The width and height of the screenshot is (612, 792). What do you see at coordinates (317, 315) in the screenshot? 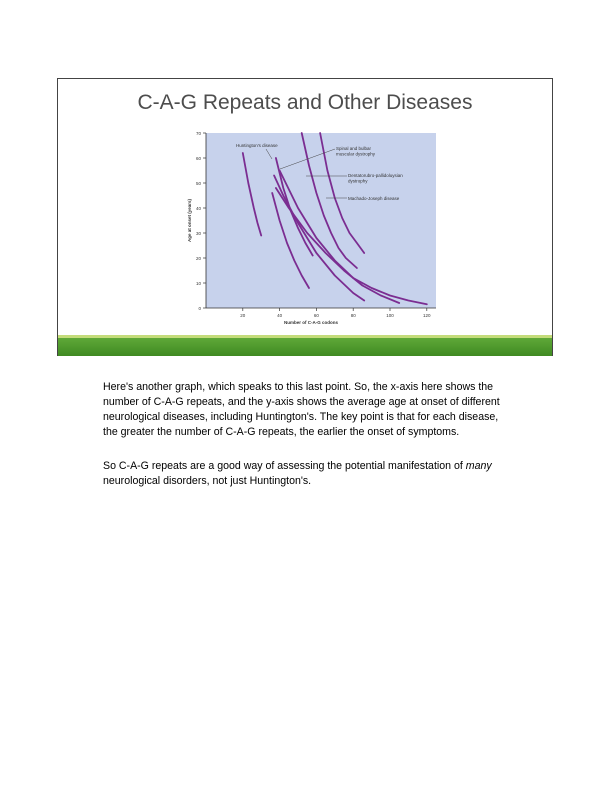
I see `x-tick-label: 60` at bounding box center [317, 315].